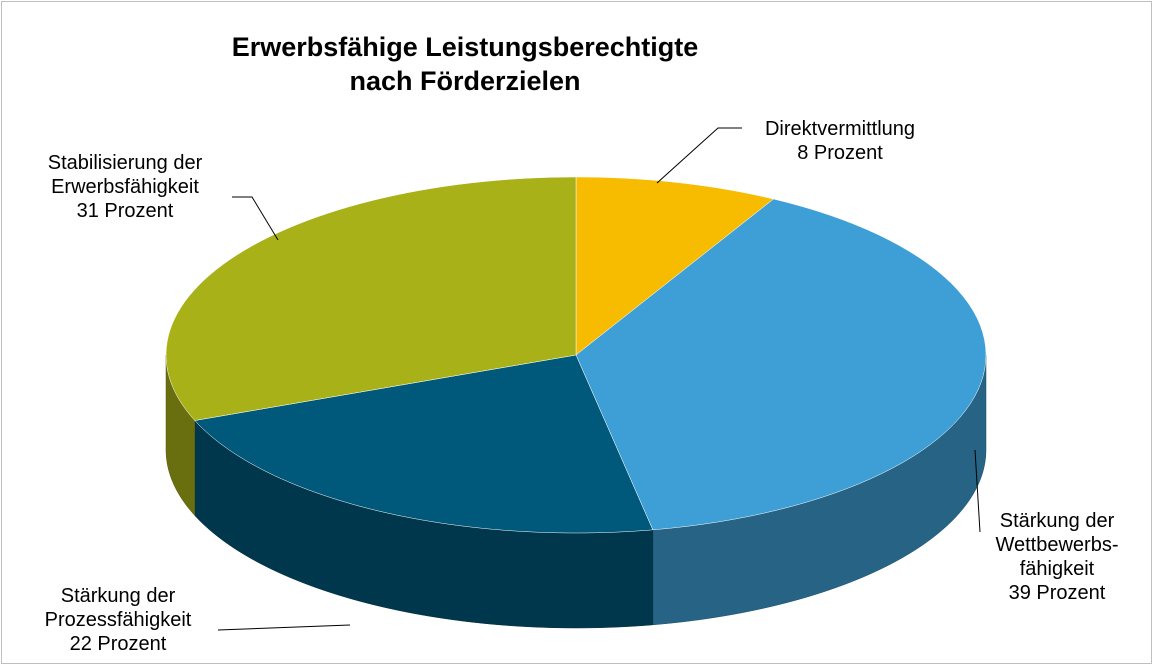 This screenshot has height=665, width=1153. I want to click on value-label: 8 Prozent, so click(840, 153).